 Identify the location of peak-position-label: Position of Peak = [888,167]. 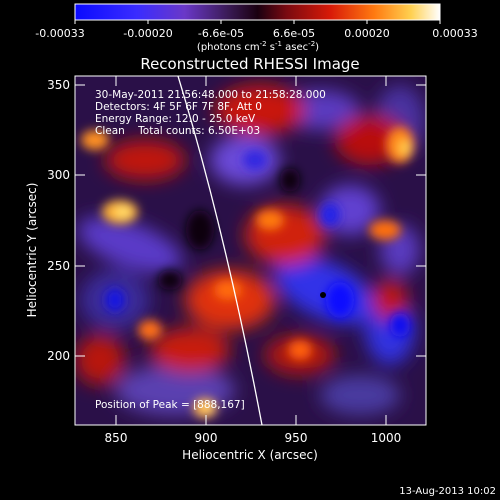
(170, 405).